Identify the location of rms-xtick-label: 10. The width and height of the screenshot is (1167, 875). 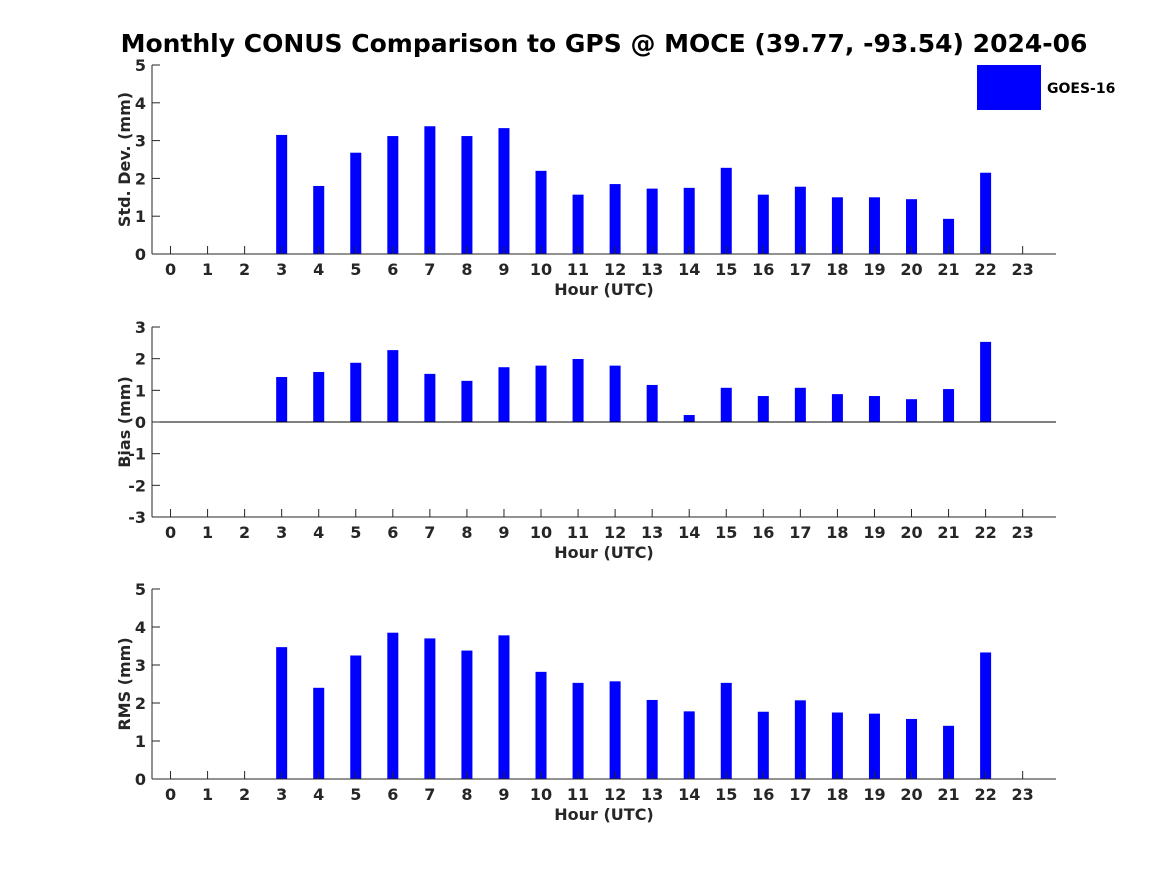
(541, 794).